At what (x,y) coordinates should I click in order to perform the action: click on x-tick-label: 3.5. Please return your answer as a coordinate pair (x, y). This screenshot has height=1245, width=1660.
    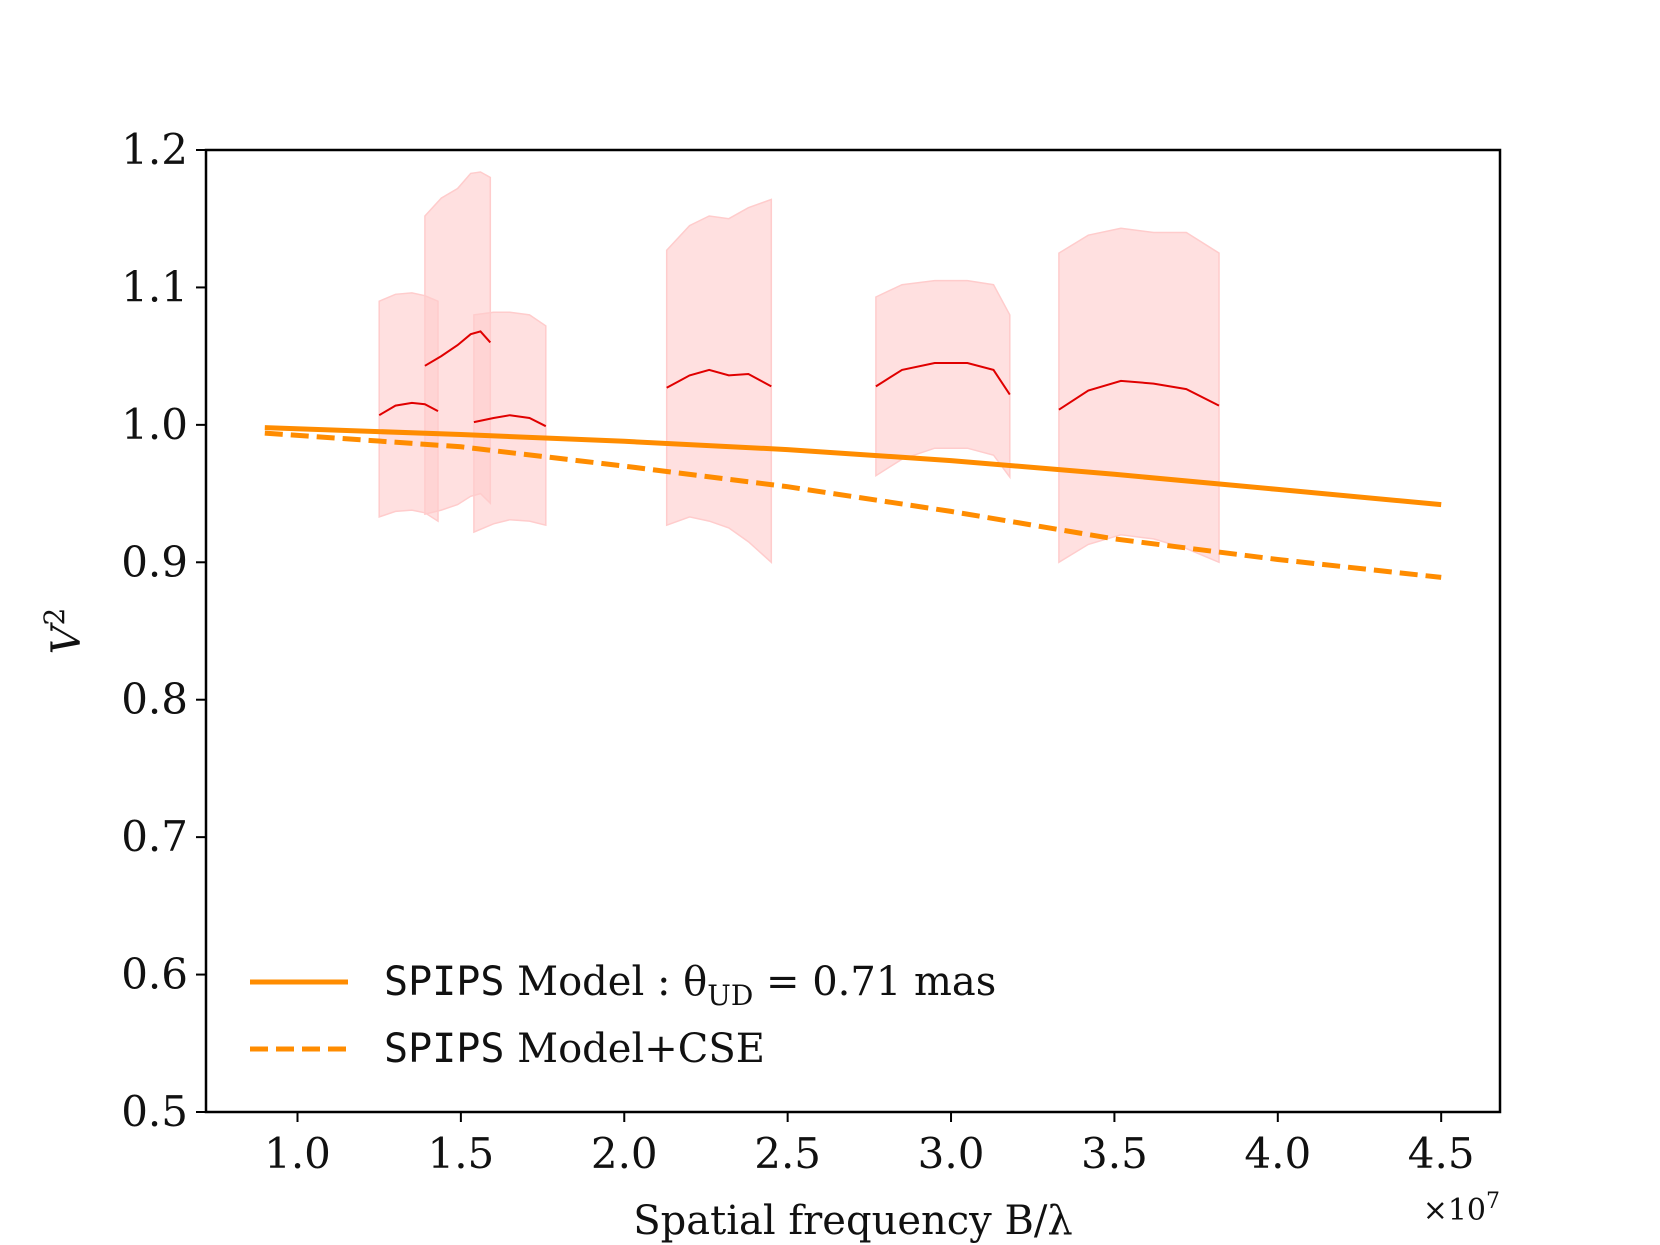
    Looking at the image, I should click on (1114, 1153).